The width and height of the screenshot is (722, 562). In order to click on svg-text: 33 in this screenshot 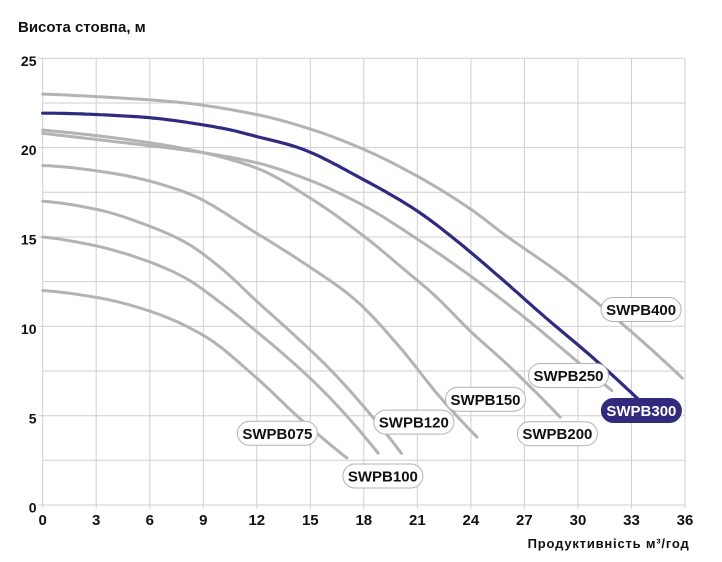, I will do `click(631, 520)`.